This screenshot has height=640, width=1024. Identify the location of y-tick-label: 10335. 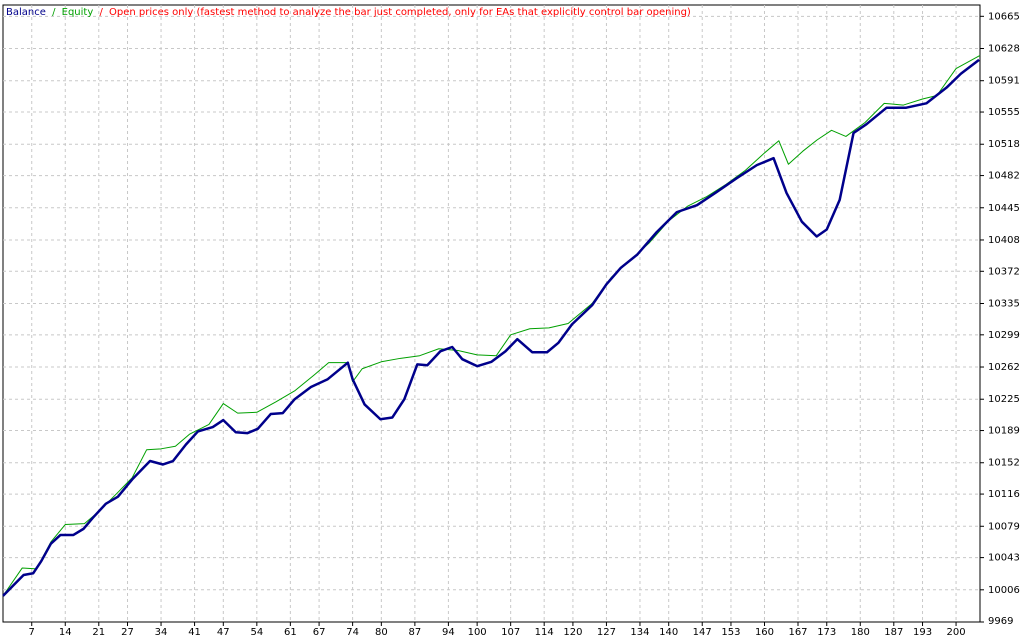
(1004, 303).